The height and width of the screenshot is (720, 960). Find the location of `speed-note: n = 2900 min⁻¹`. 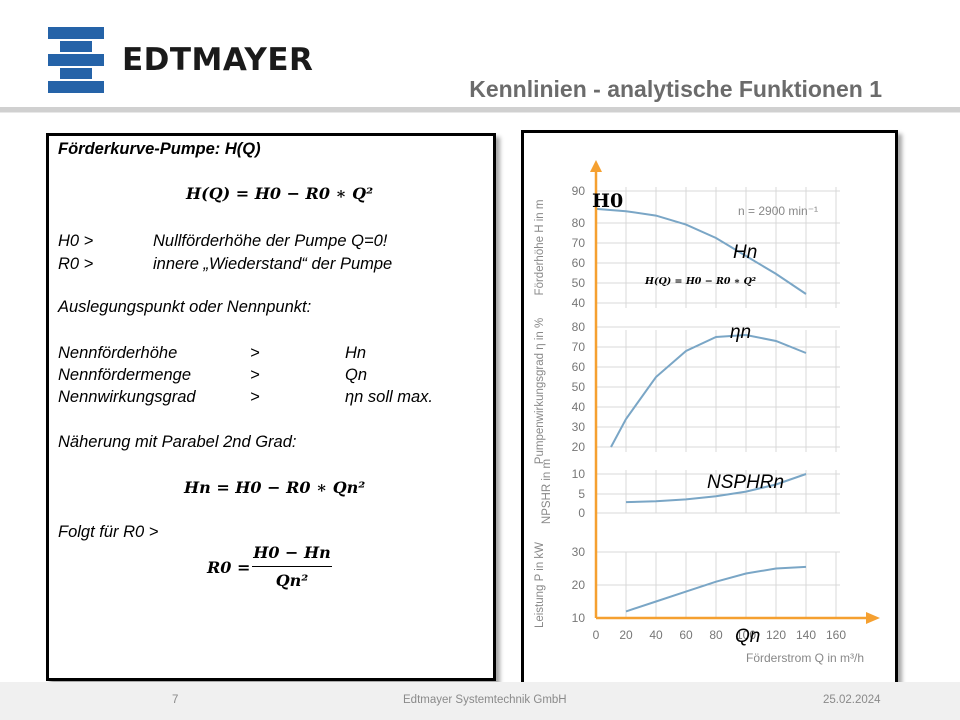

speed-note: n = 2900 min⁻¹ is located at coordinates (778, 211).